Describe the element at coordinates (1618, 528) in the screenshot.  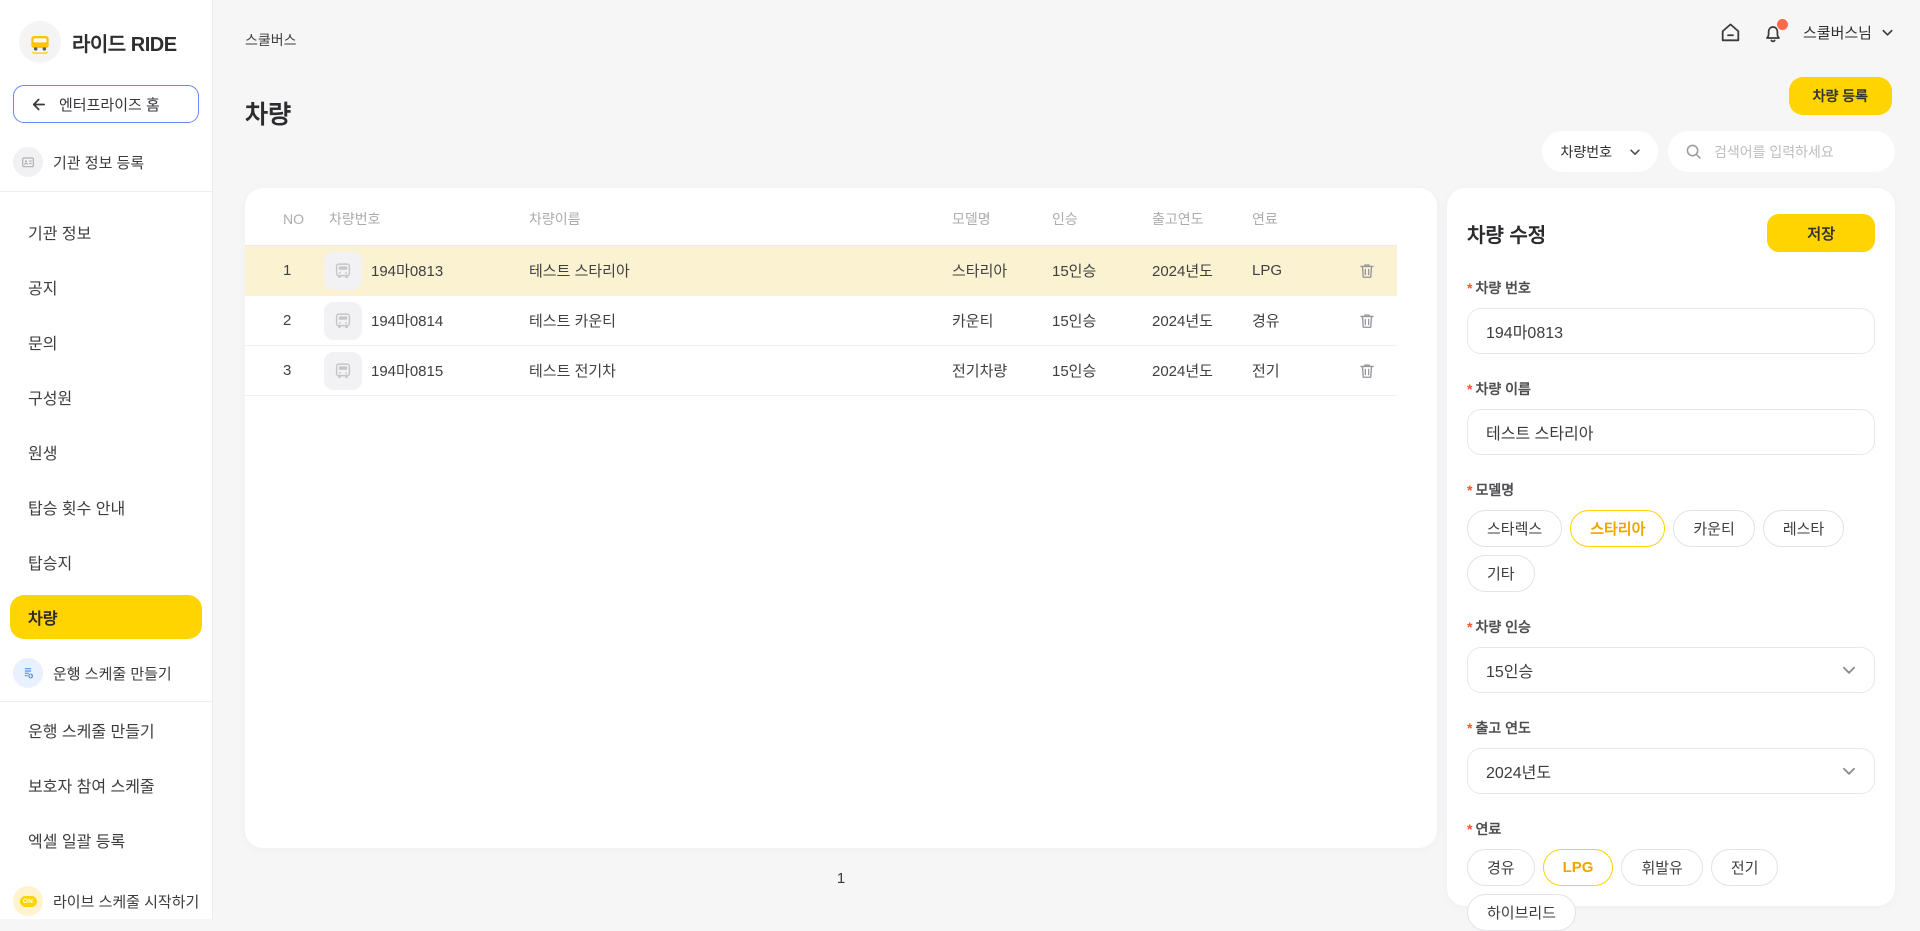
I see `model-chip: 스타리아` at that location.